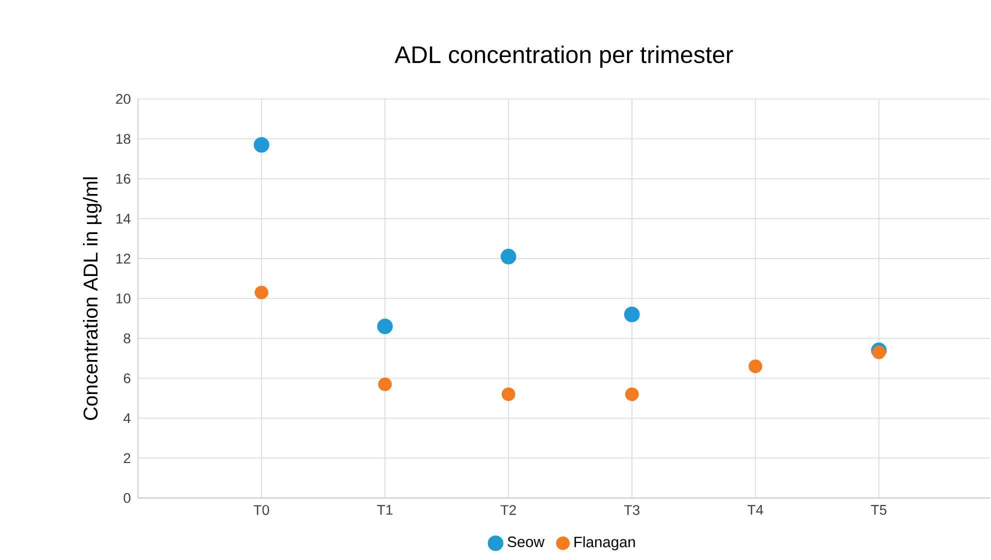 This screenshot has height=560, width=991. Describe the element at coordinates (123, 219) in the screenshot. I see `y-tick-label: 14` at that location.